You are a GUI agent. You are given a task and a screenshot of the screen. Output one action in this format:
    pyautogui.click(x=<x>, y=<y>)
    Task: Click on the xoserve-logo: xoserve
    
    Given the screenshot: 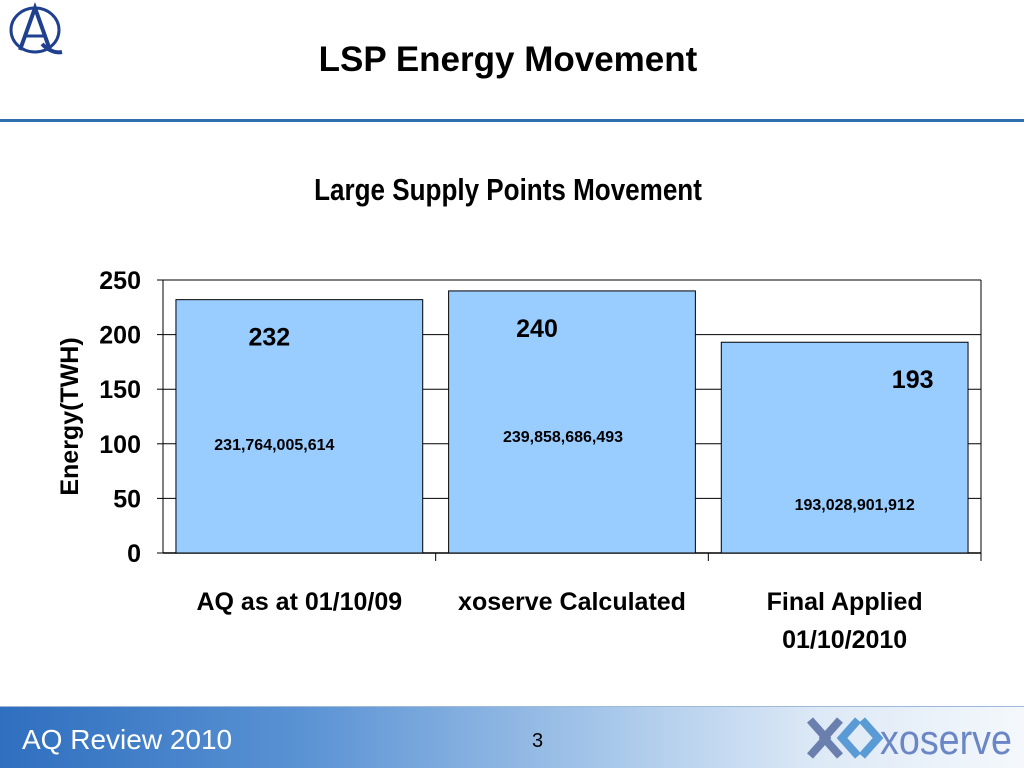 What is the action you would take?
    pyautogui.click(x=909, y=739)
    